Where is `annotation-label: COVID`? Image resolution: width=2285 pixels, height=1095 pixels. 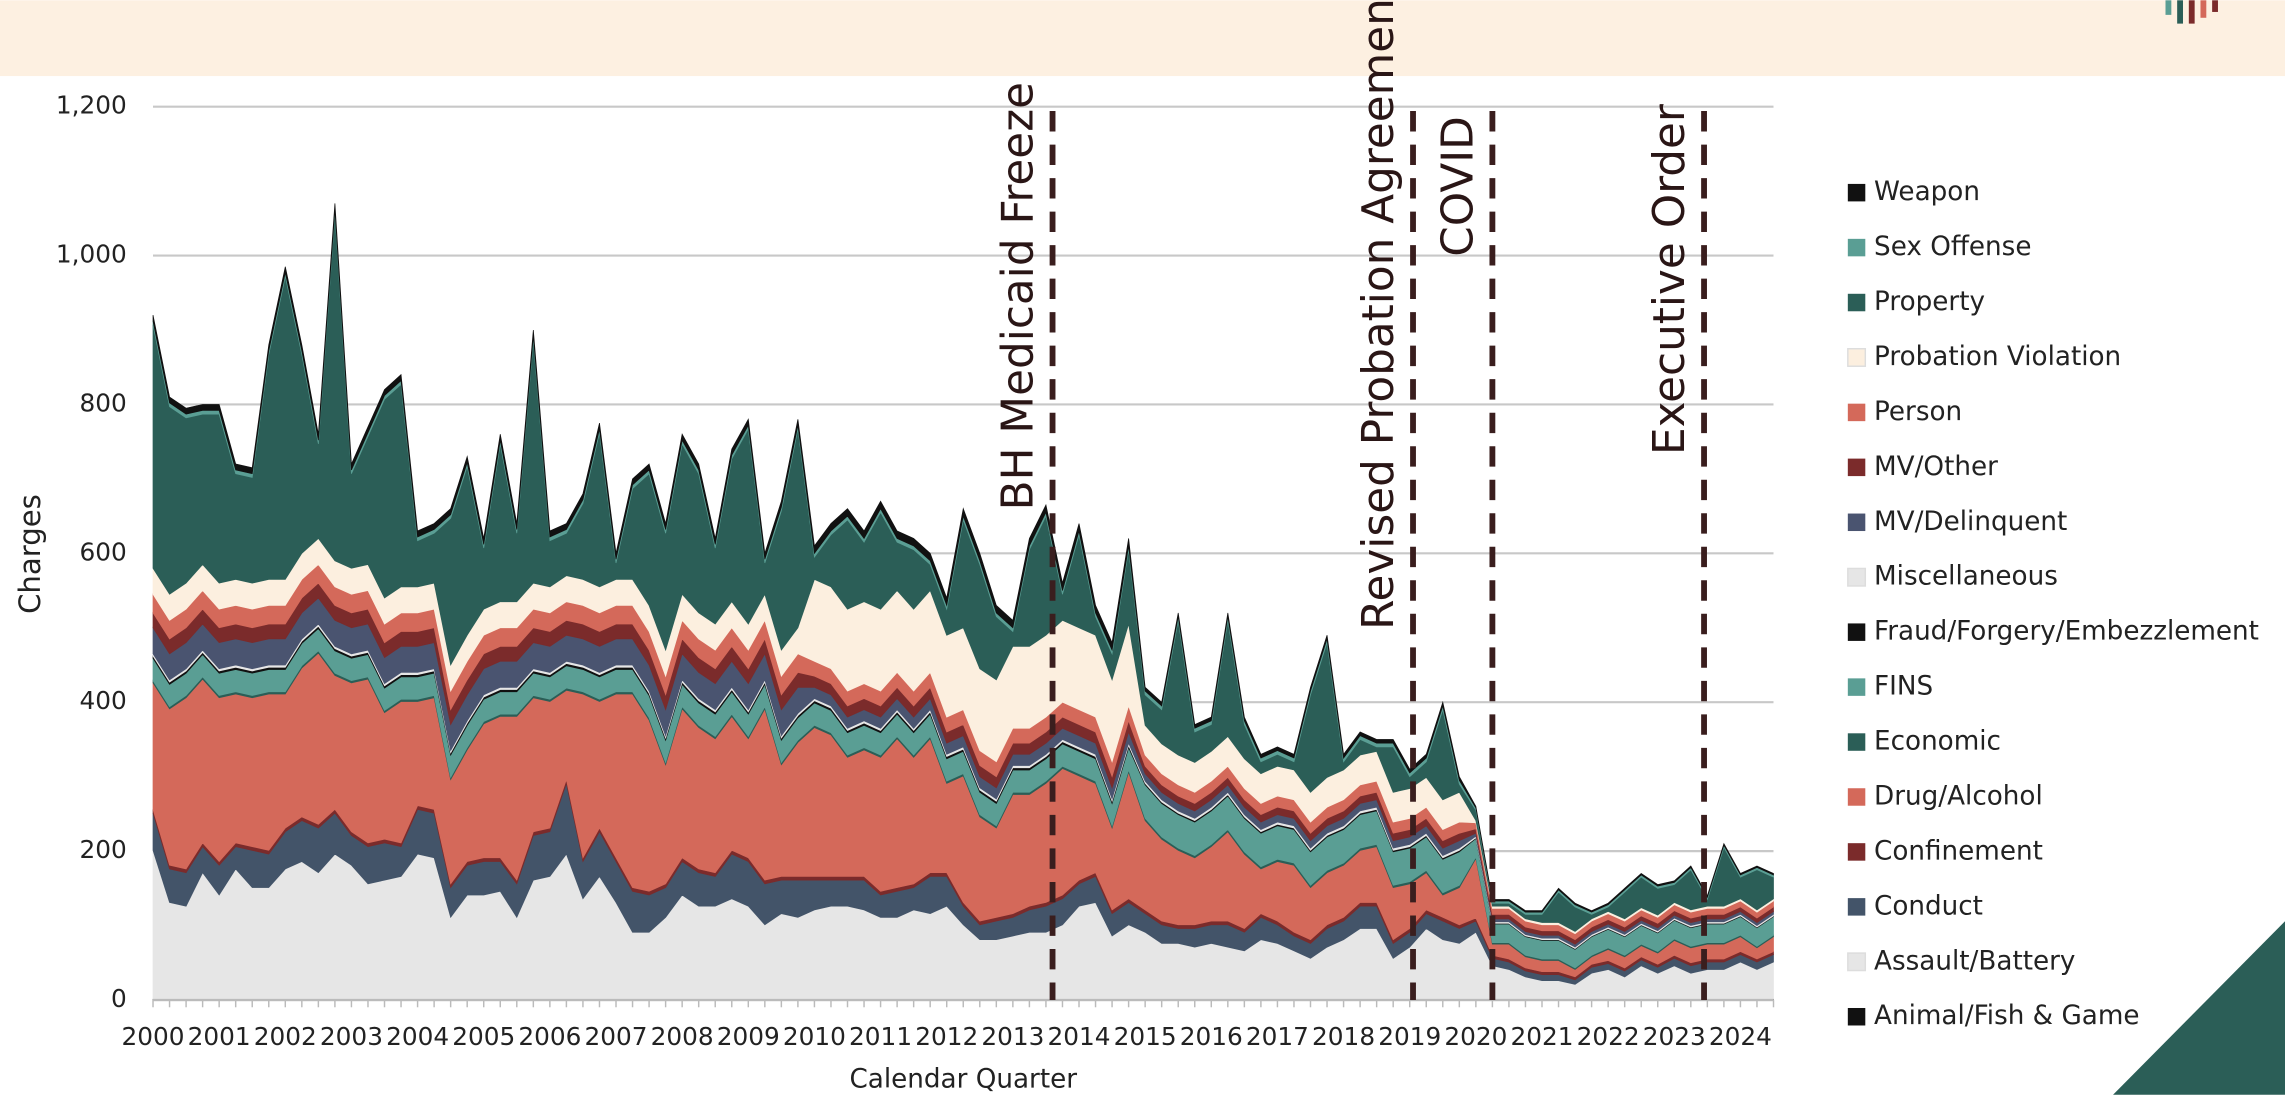
annotation-label: COVID is located at coordinates (1457, 186).